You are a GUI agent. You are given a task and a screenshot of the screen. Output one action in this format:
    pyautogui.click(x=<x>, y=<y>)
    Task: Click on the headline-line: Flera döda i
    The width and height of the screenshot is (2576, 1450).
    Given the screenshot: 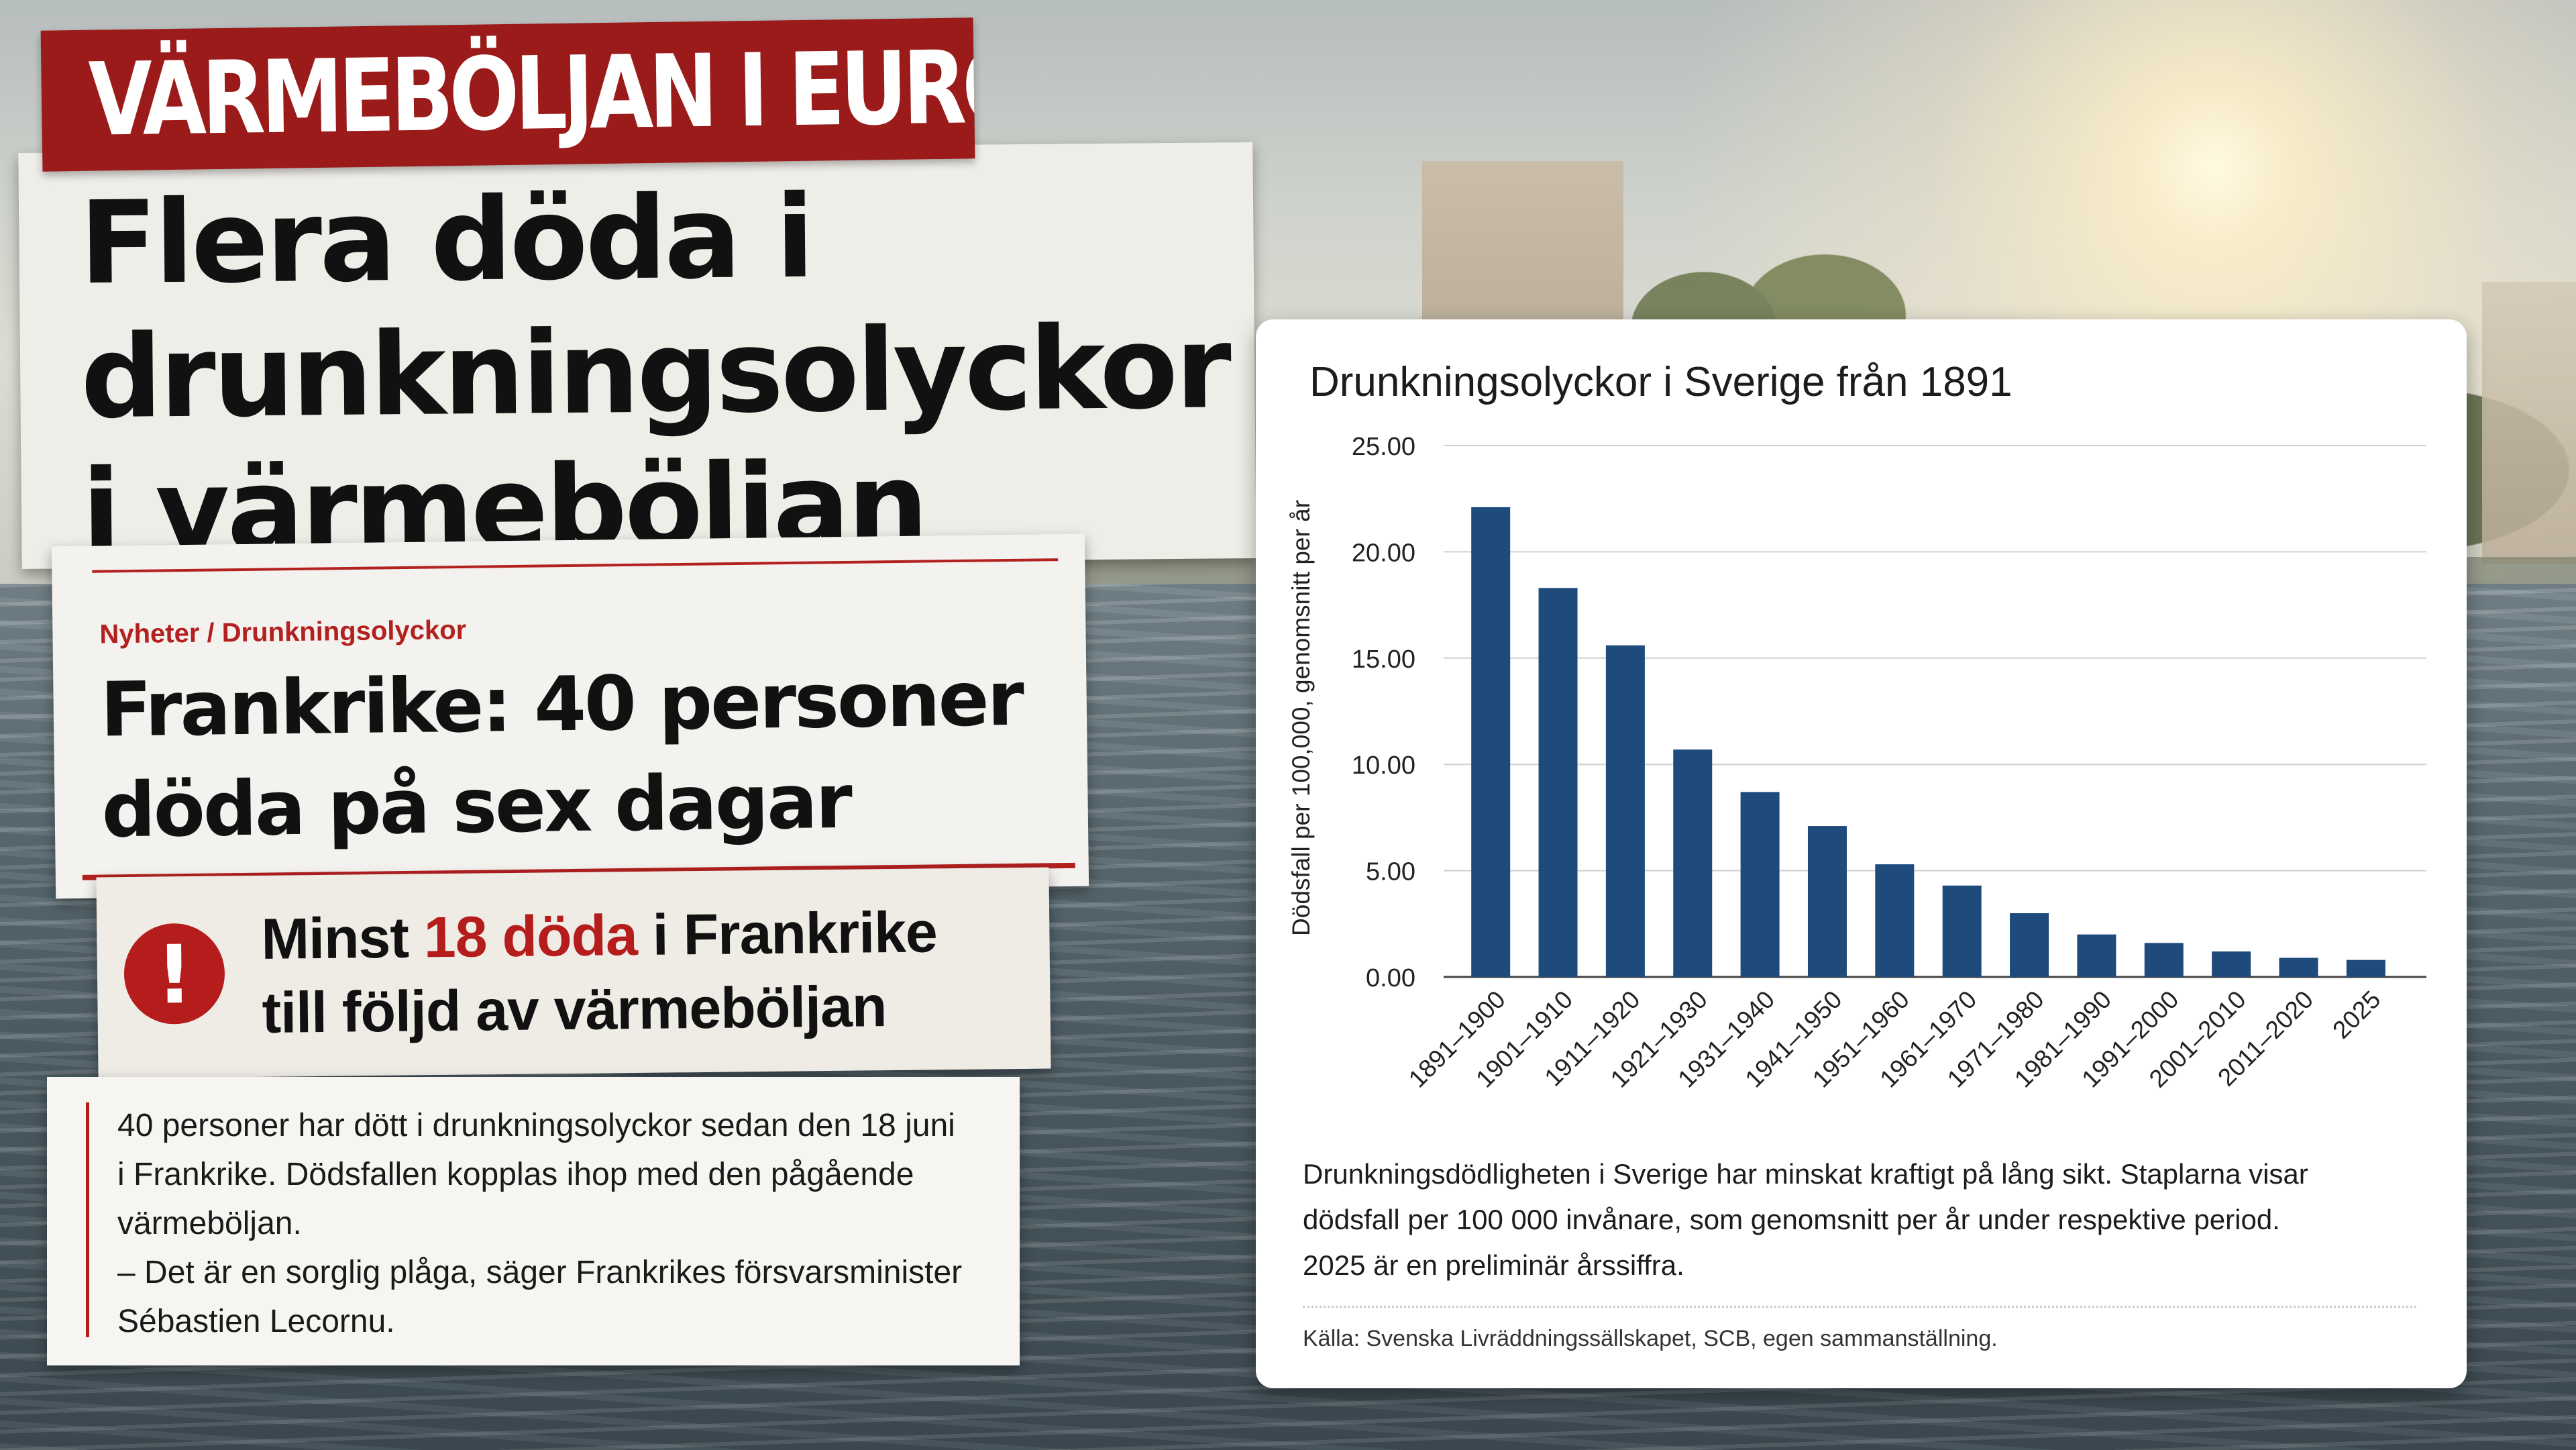 What is the action you would take?
    pyautogui.click(x=445, y=241)
    